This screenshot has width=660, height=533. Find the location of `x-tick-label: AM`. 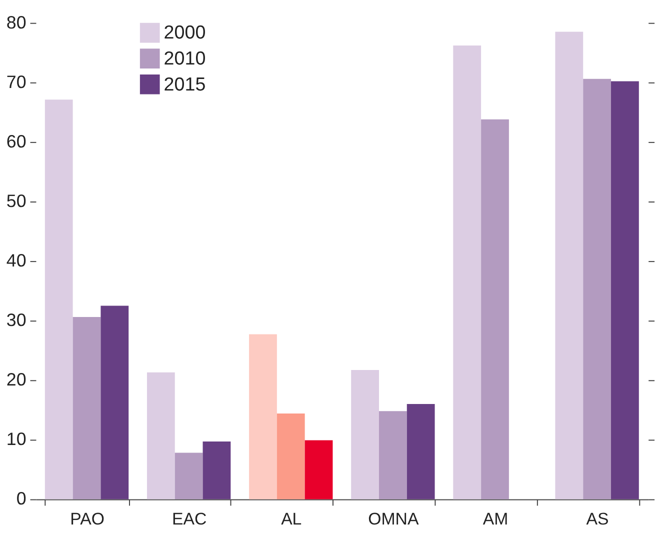

x-tick-label: AM is located at coordinates (495, 519).